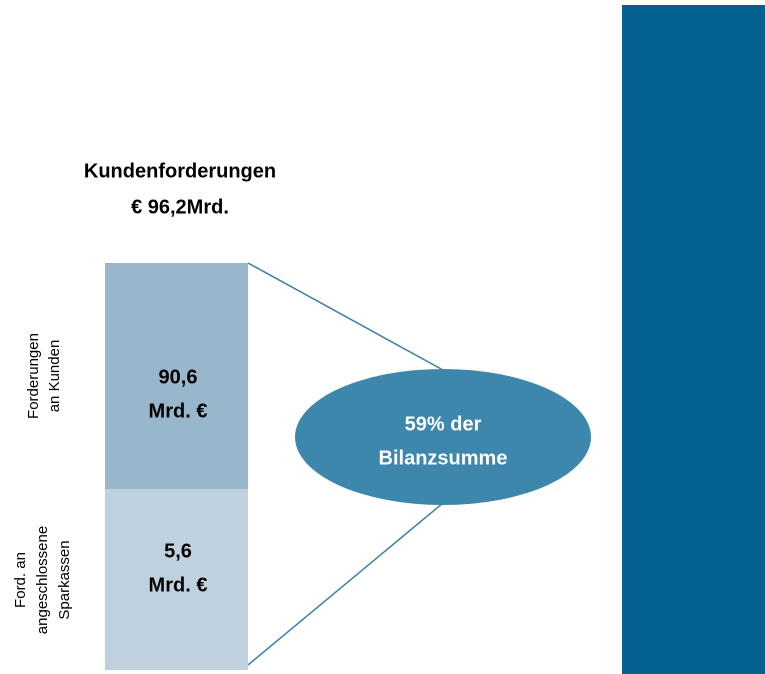 The height and width of the screenshot is (674, 765). I want to click on segment-label: angeschlossene, so click(42, 580).